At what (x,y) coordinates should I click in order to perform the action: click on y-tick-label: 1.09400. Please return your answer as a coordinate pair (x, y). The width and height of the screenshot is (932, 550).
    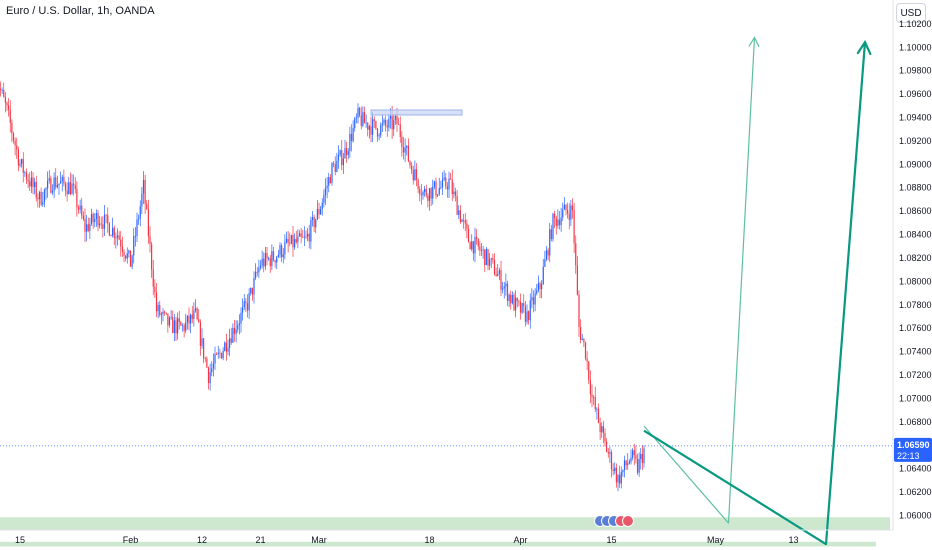
    Looking at the image, I should click on (915, 118).